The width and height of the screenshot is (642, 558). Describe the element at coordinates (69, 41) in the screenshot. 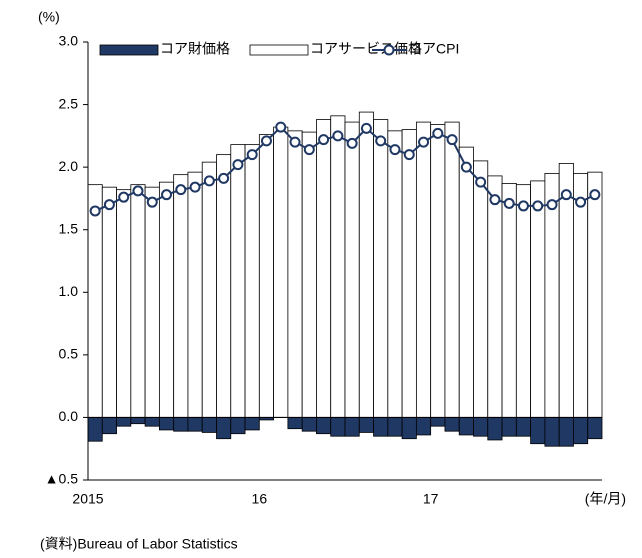

I see `y-tick-label: 3.0` at that location.